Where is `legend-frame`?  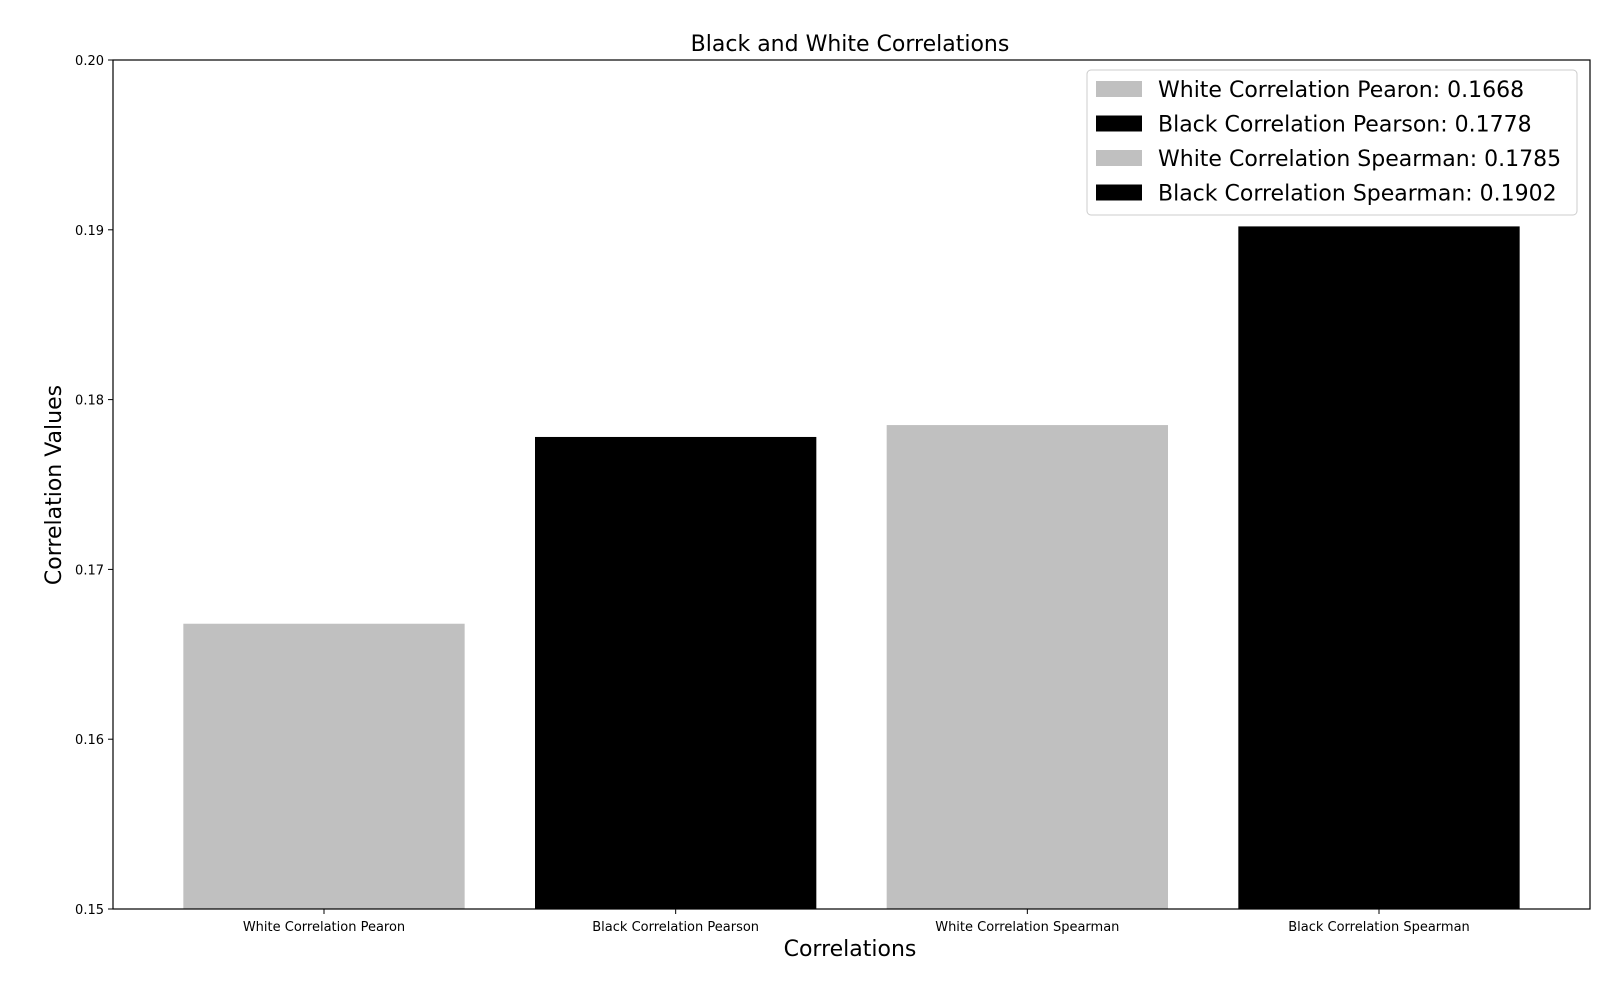
legend-frame is located at coordinates (1332, 142).